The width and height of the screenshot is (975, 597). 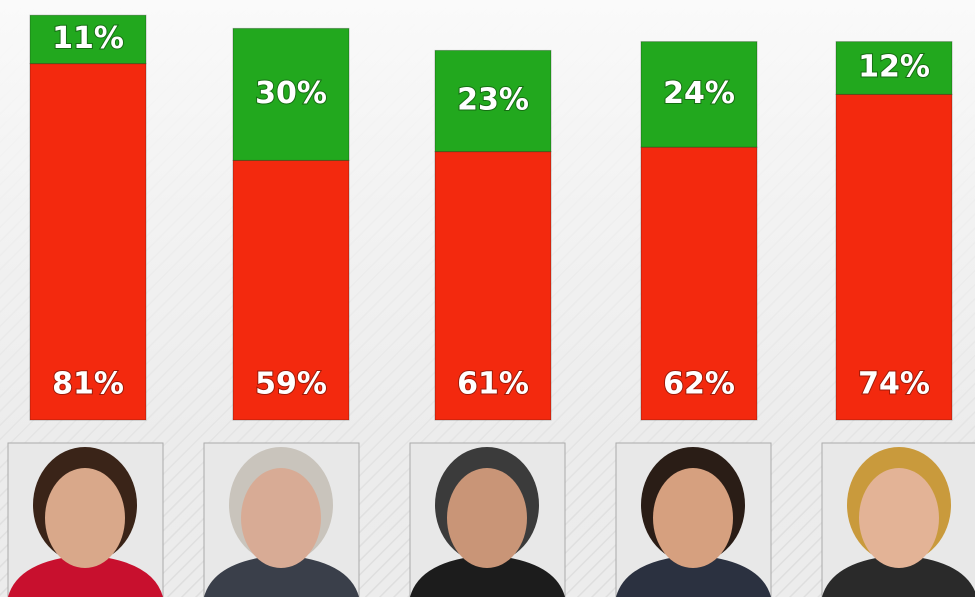 I want to click on value-label: 23%, so click(x=493, y=100).